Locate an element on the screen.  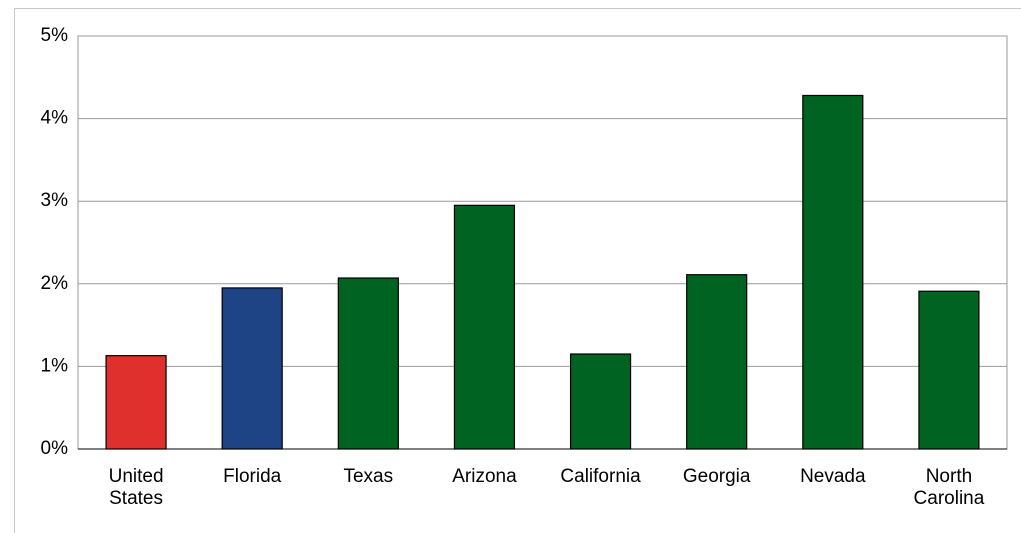
x-tick-label: Arizona is located at coordinates (484, 476).